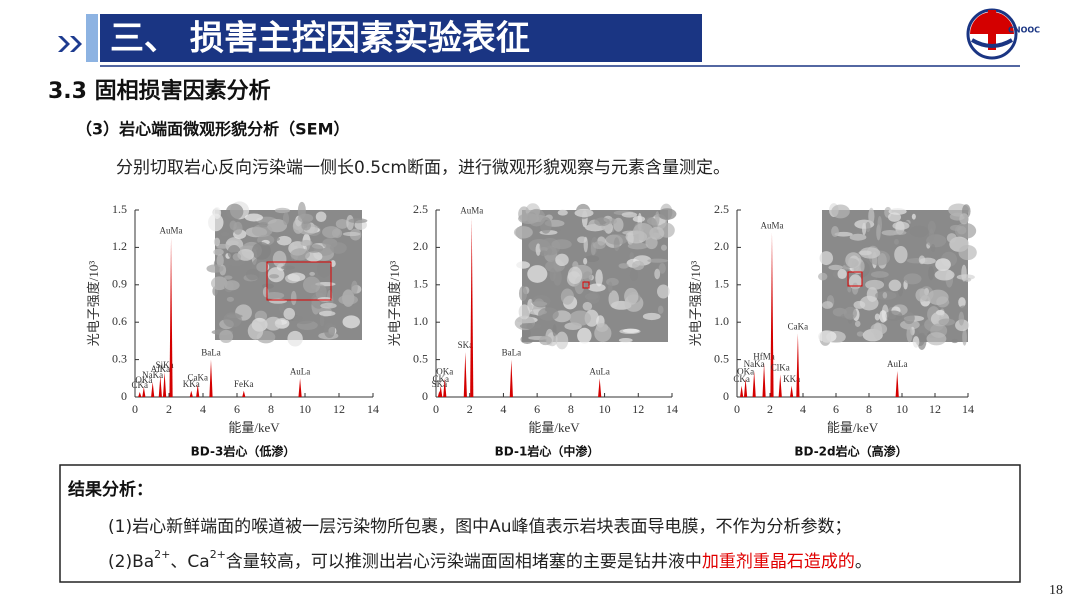 Image resolution: width=1080 pixels, height=608 pixels. Describe the element at coordinates (897, 364) in the screenshot. I see `peak-label: AuLa` at that location.